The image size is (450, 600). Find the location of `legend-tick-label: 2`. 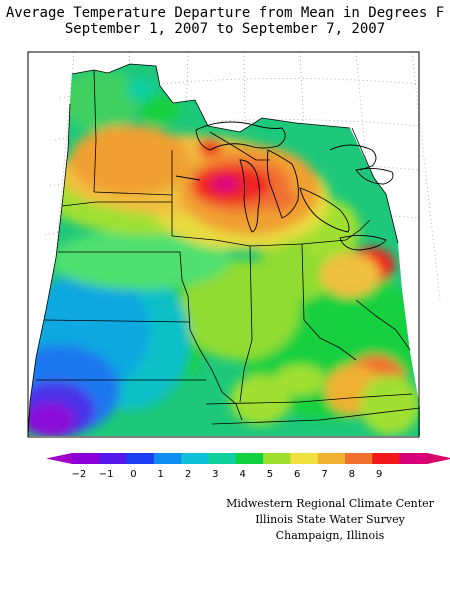

legend-tick-label: 2 is located at coordinates (188, 474).